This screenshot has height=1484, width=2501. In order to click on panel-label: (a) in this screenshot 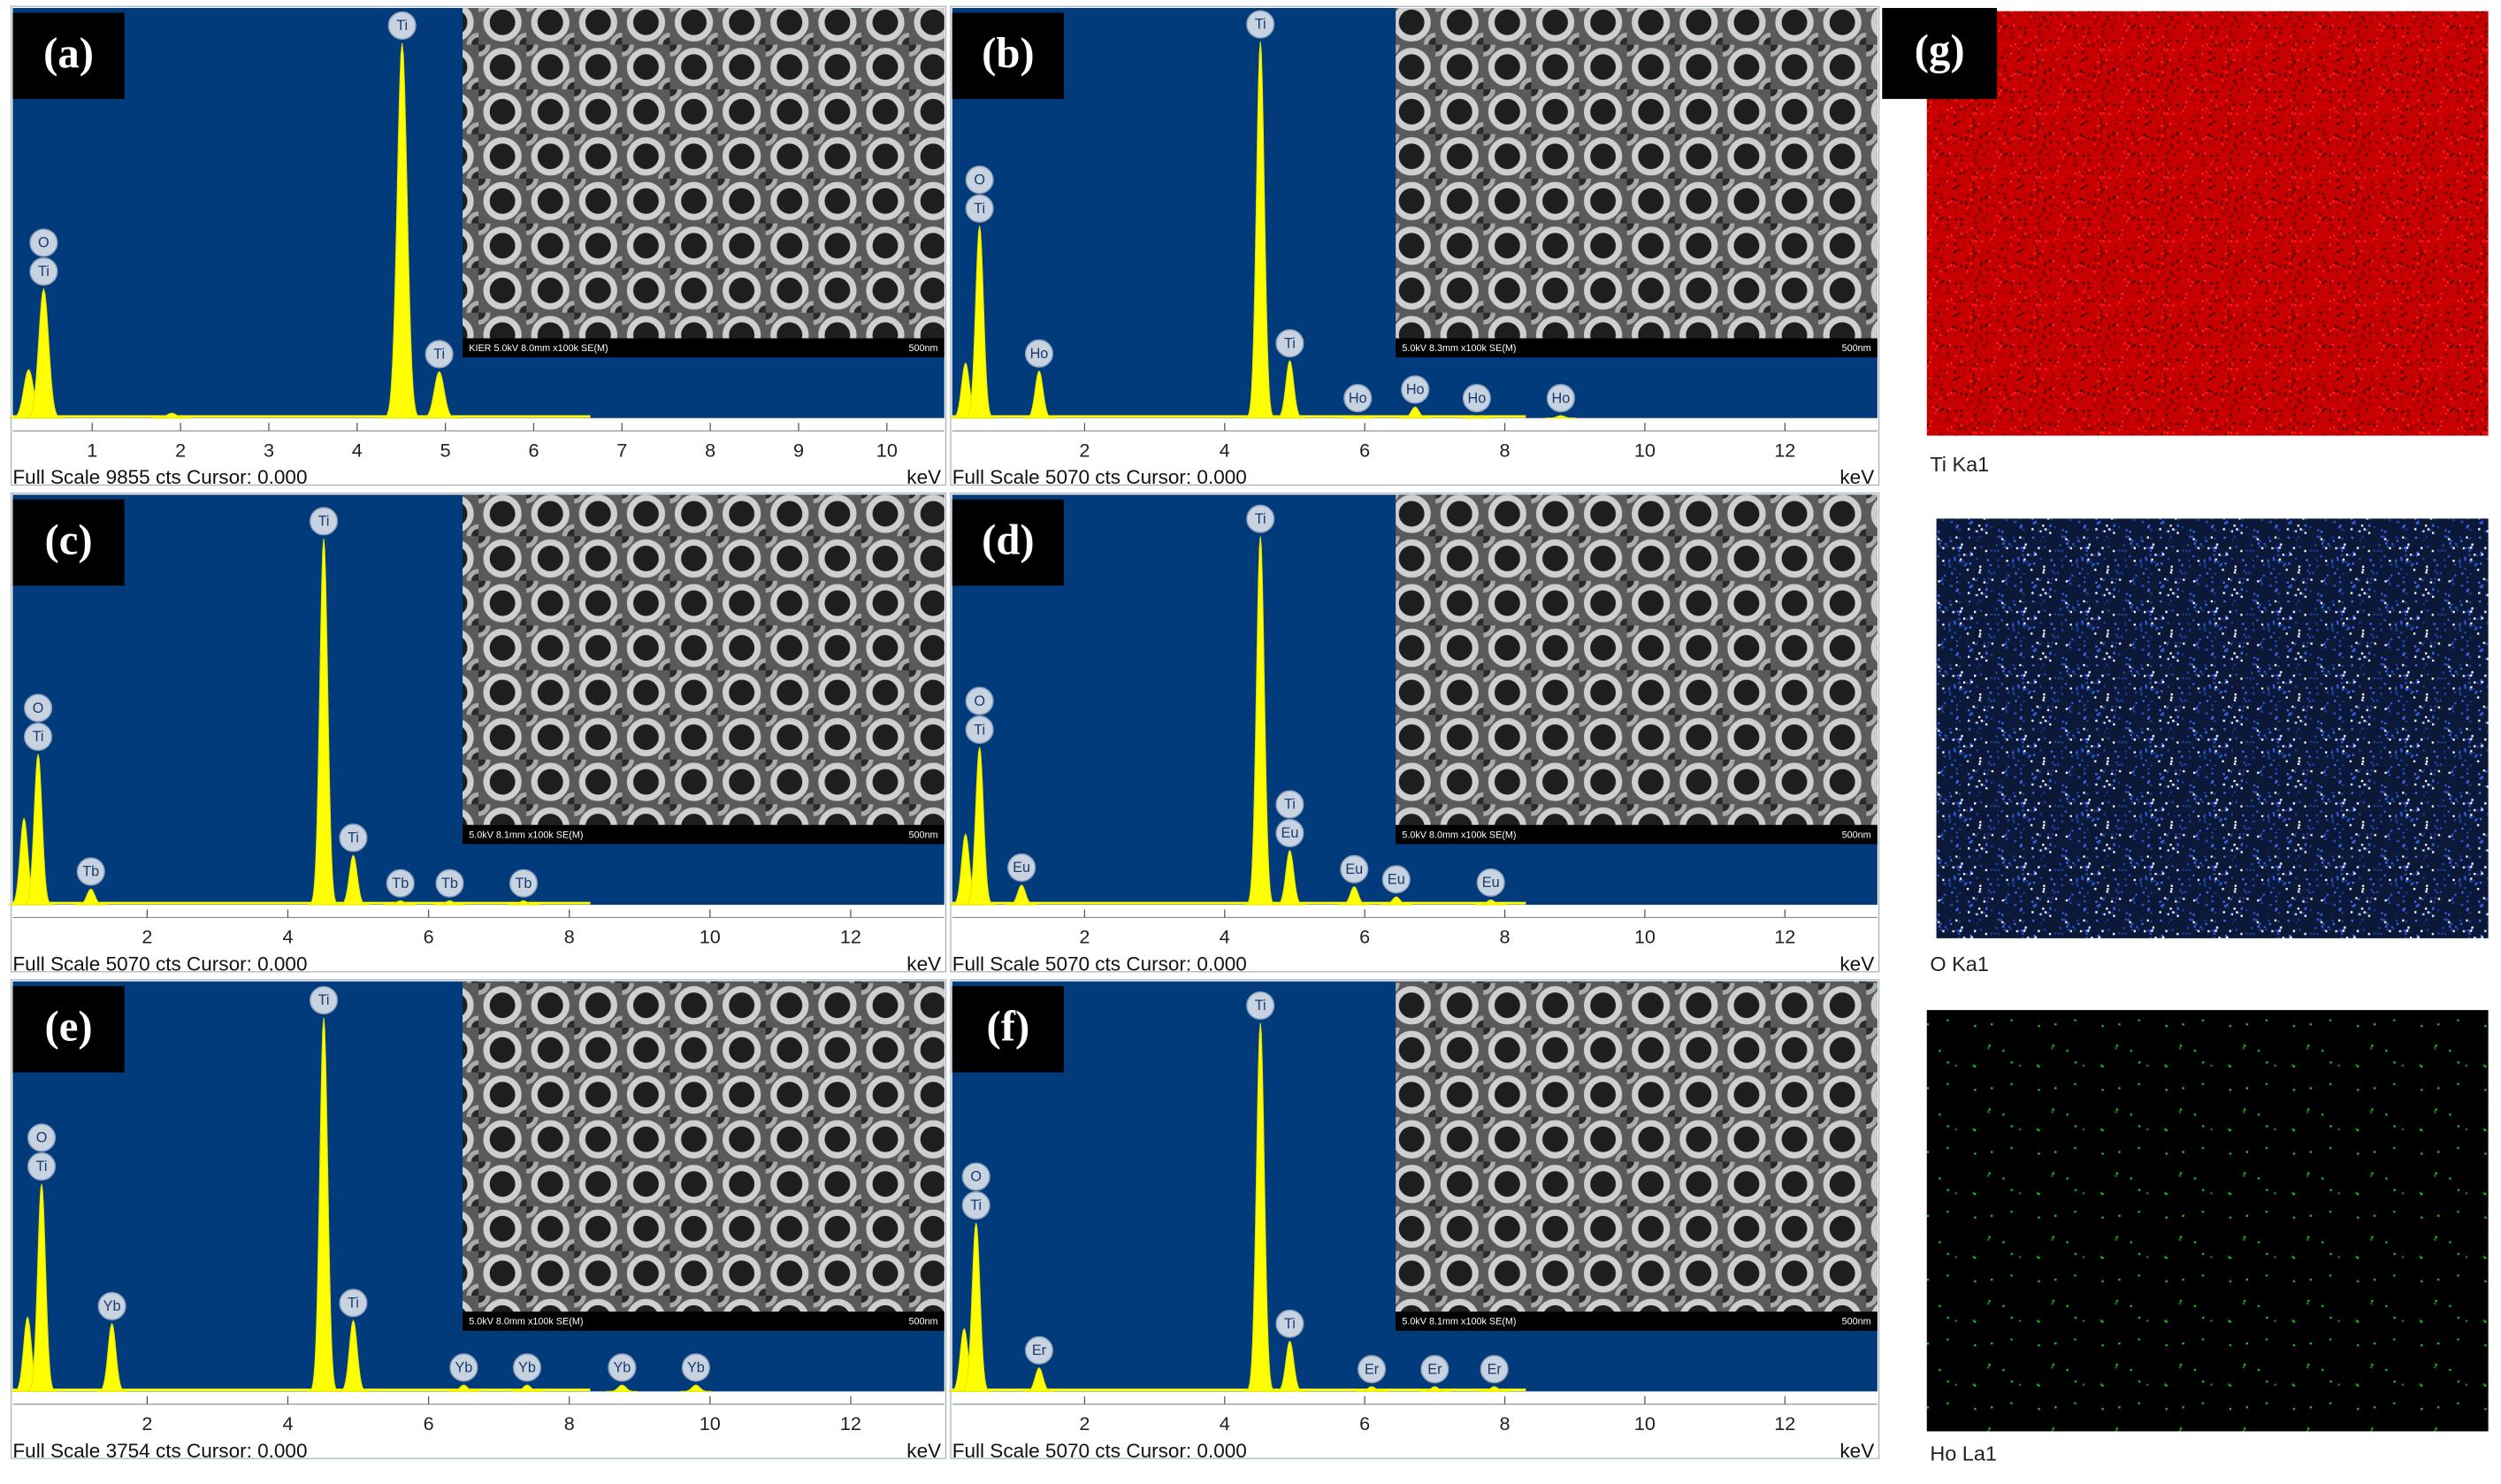, I will do `click(68, 53)`.